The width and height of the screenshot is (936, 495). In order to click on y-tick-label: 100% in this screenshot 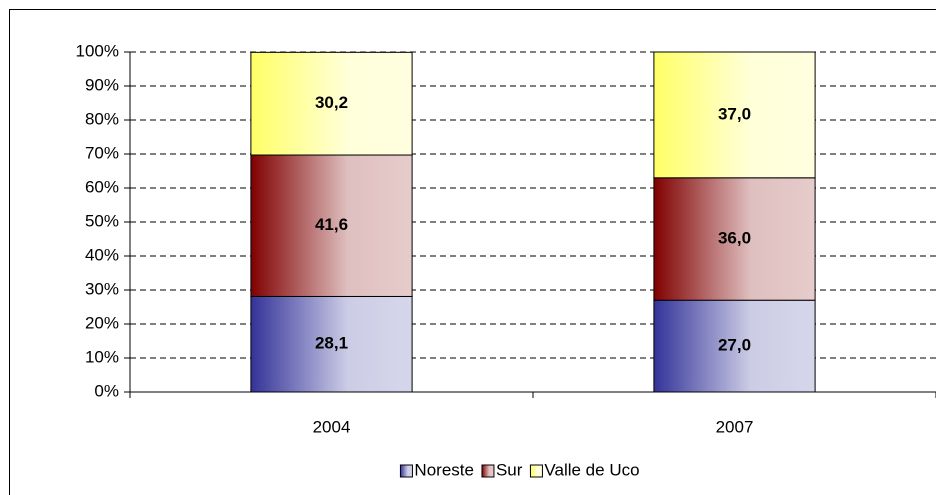, I will do `click(97, 50)`.